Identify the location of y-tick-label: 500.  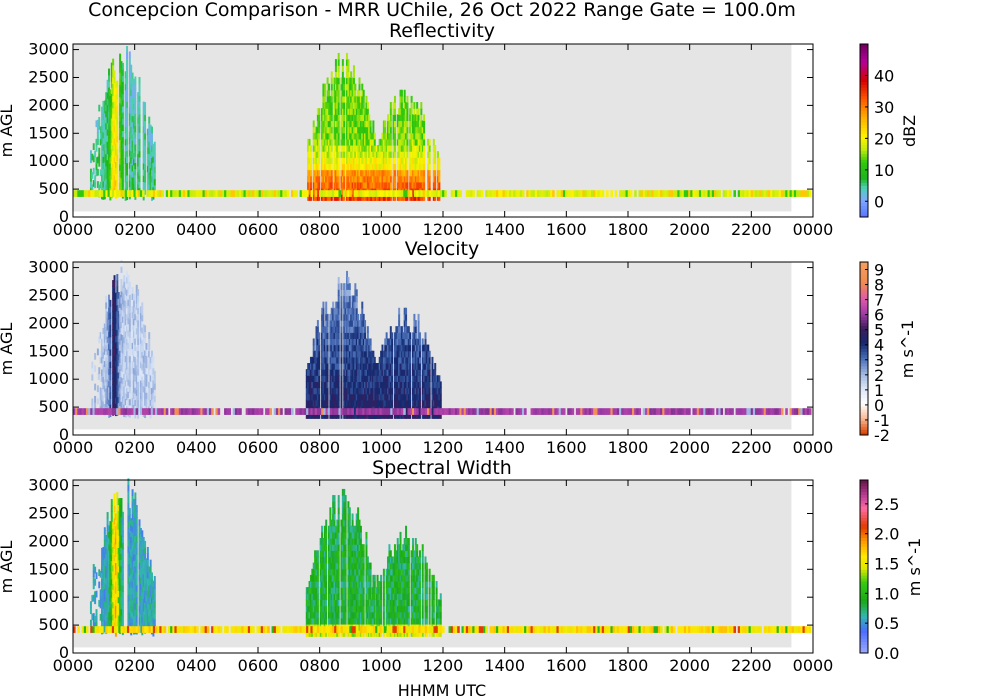
(53, 188).